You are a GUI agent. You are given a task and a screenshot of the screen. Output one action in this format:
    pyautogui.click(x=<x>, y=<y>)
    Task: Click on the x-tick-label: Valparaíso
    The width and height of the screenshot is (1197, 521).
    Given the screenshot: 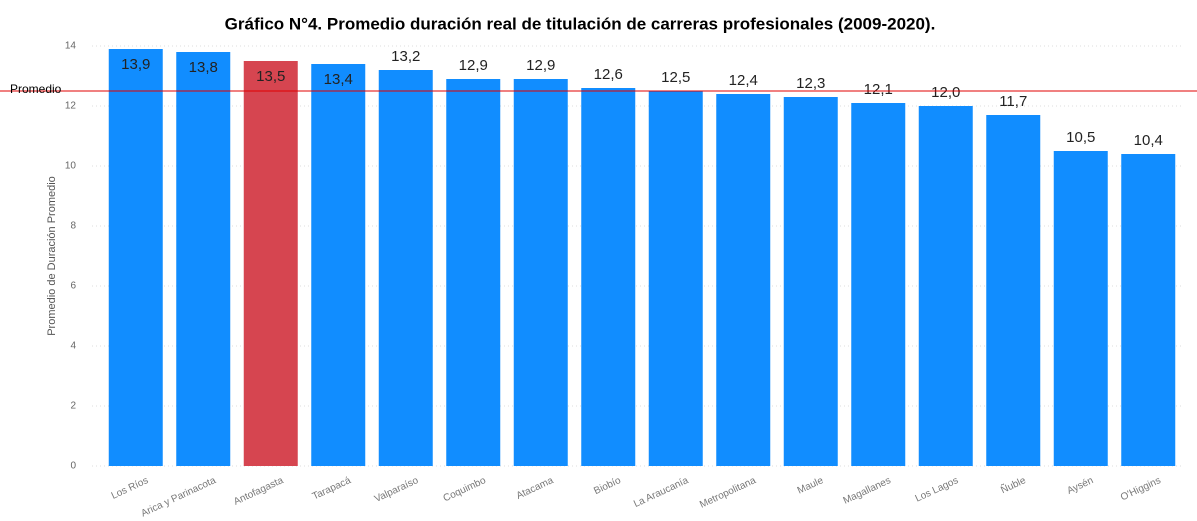 What is the action you would take?
    pyautogui.click(x=397, y=490)
    